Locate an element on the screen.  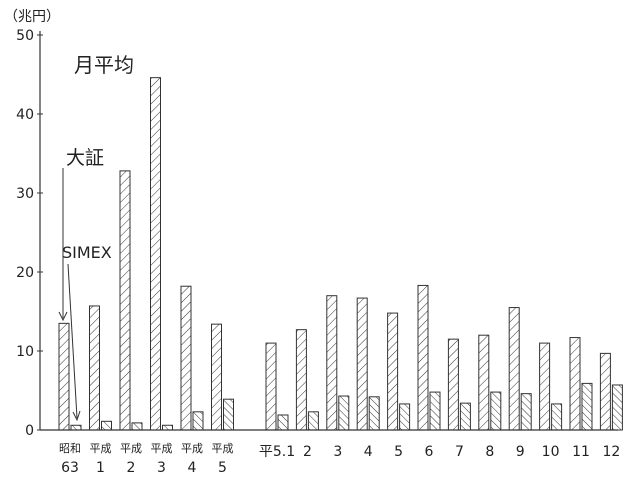
annotation-simex: SIMEX is located at coordinates (87, 252).